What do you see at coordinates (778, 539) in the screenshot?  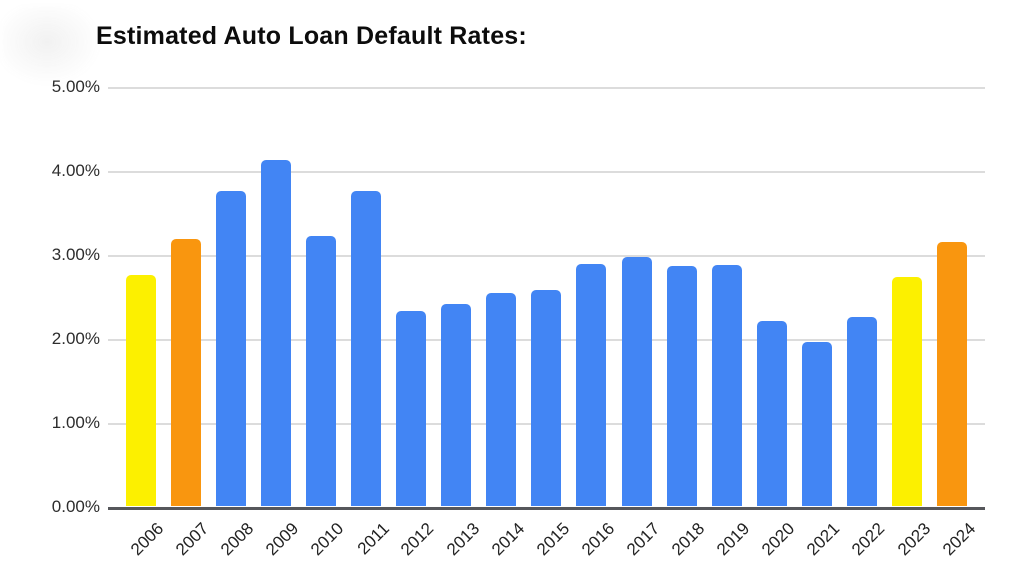 I see `x-tick-label: 2020` at bounding box center [778, 539].